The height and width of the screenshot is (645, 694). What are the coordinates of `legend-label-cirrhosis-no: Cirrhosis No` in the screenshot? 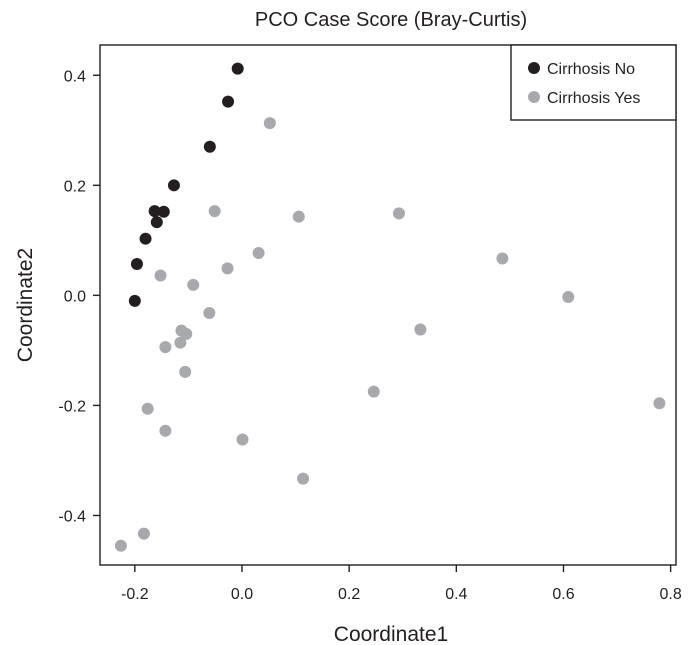 It's located at (591, 69).